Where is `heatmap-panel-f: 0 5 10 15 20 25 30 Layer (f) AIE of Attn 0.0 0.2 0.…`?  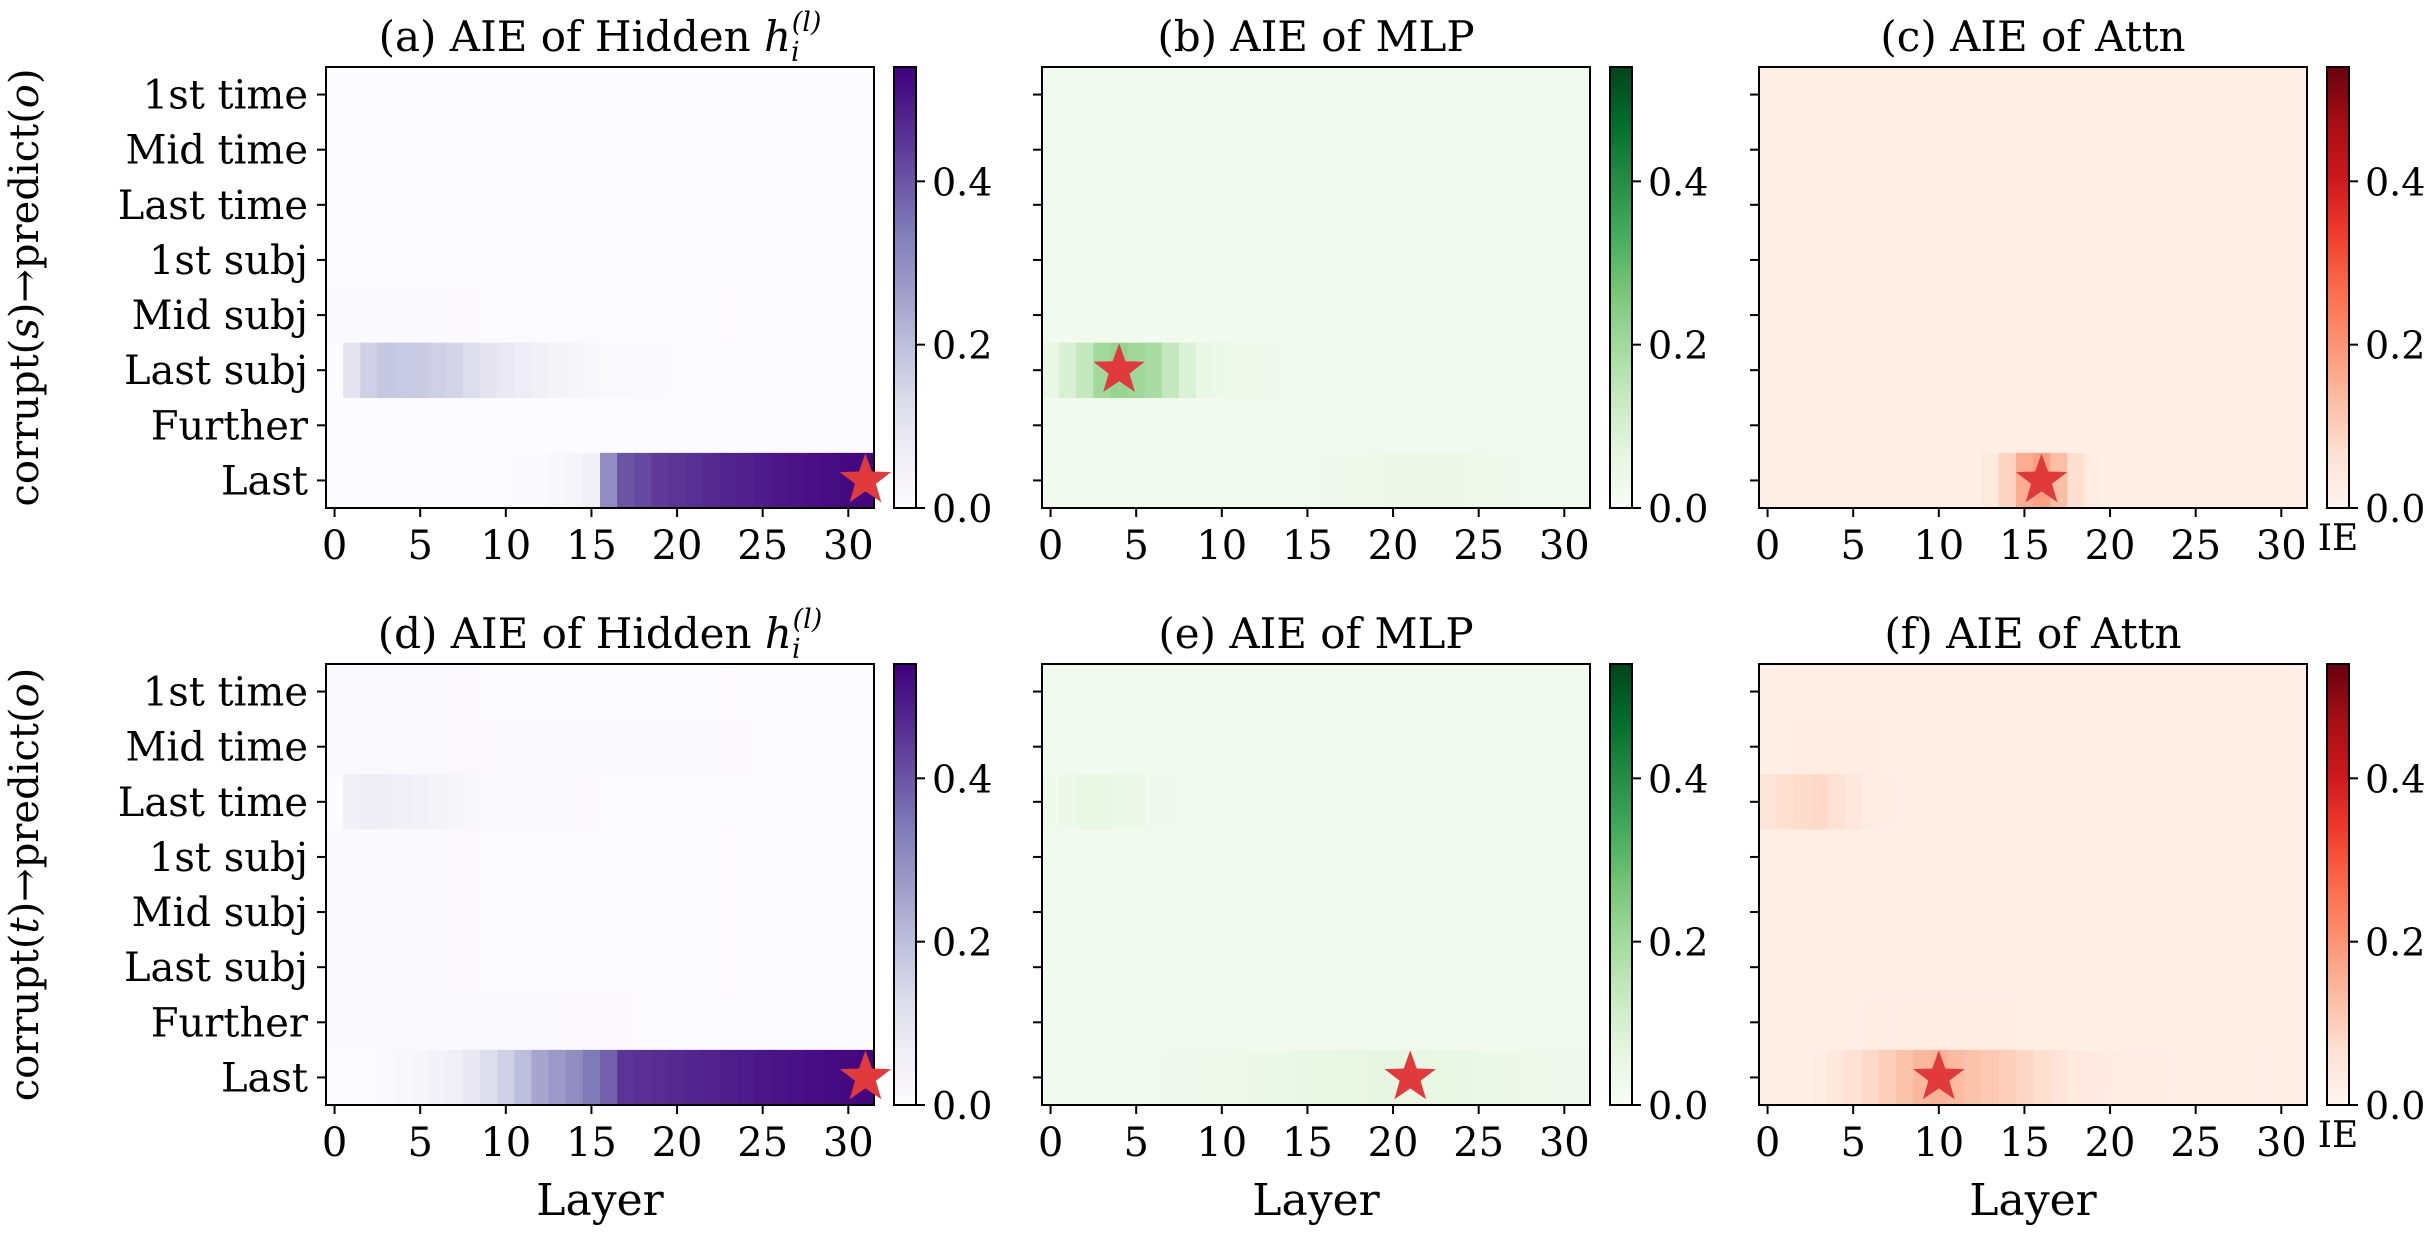
heatmap-panel-f: 0 5 10 15 20 25 30 Layer (f) AIE of Attn 0.0 0.2 0.… is located at coordinates (2087, 917).